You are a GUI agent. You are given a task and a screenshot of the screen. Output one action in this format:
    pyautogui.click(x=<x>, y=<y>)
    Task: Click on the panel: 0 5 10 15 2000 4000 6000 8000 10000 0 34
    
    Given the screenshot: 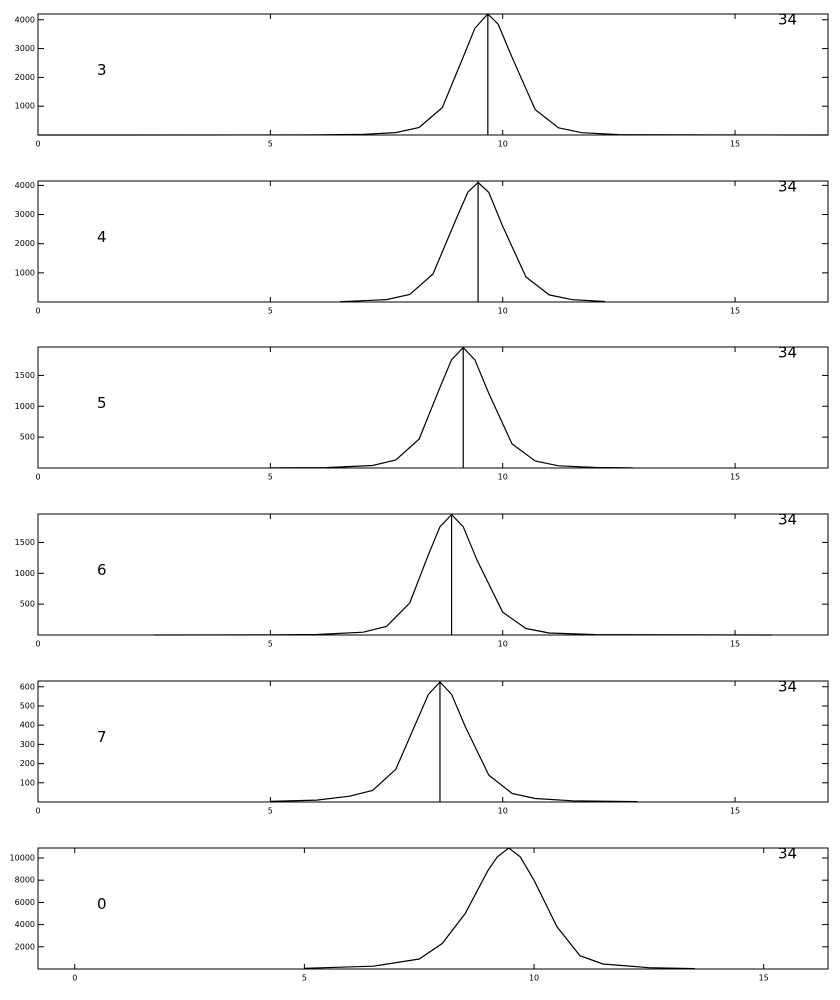 What is the action you would take?
    pyautogui.click(x=419, y=914)
    